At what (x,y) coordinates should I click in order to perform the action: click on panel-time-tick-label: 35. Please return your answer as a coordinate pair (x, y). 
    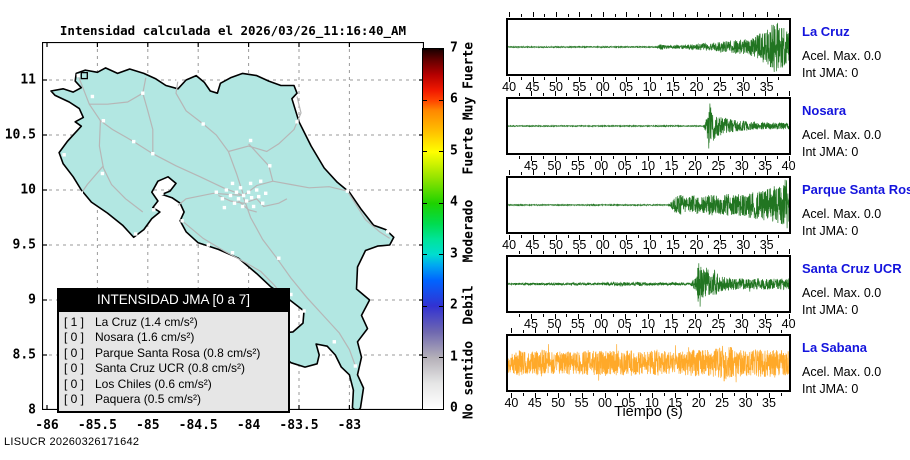
    Looking at the image, I should click on (766, 245).